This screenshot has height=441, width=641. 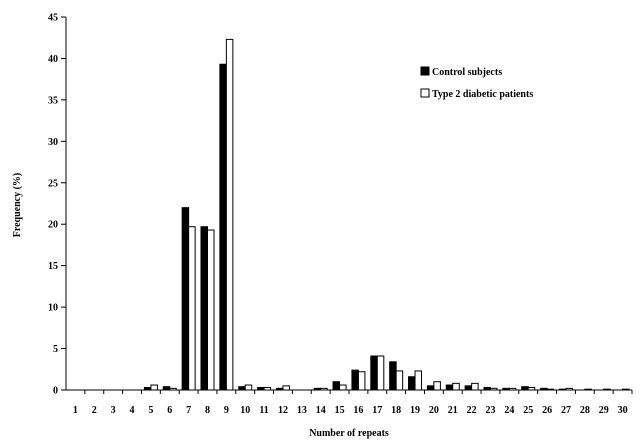 What do you see at coordinates (528, 410) in the screenshot?
I see `x-tick-label: 25` at bounding box center [528, 410].